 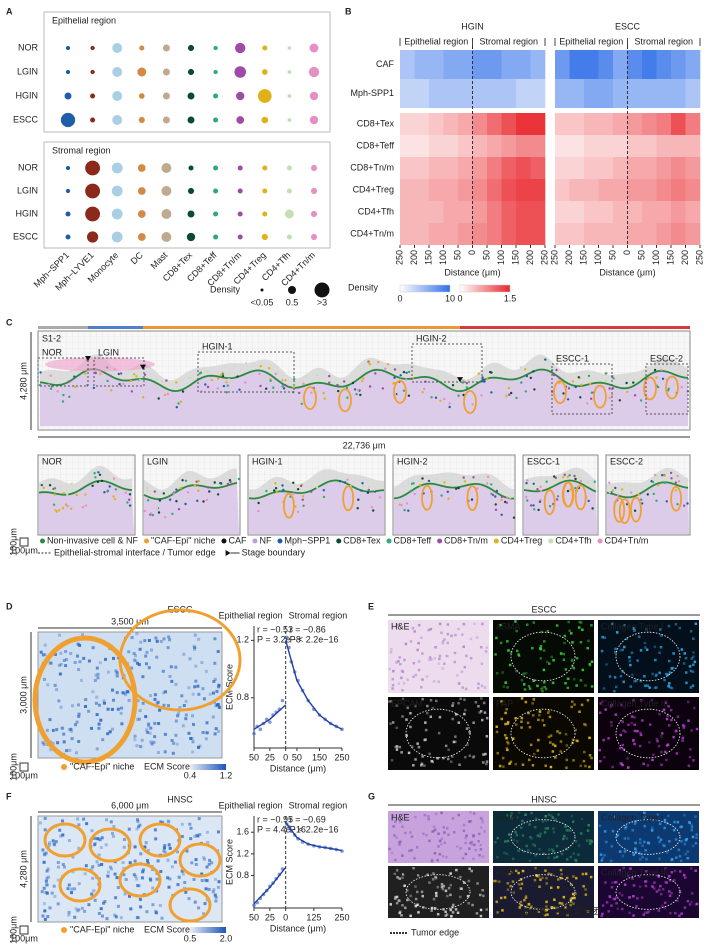 I want to click on legend-label: CD4+Tfh, so click(x=573, y=540).